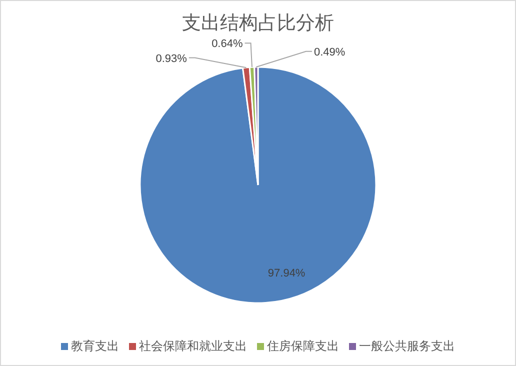  I want to click on data-label: 0.64%, so click(227, 44).